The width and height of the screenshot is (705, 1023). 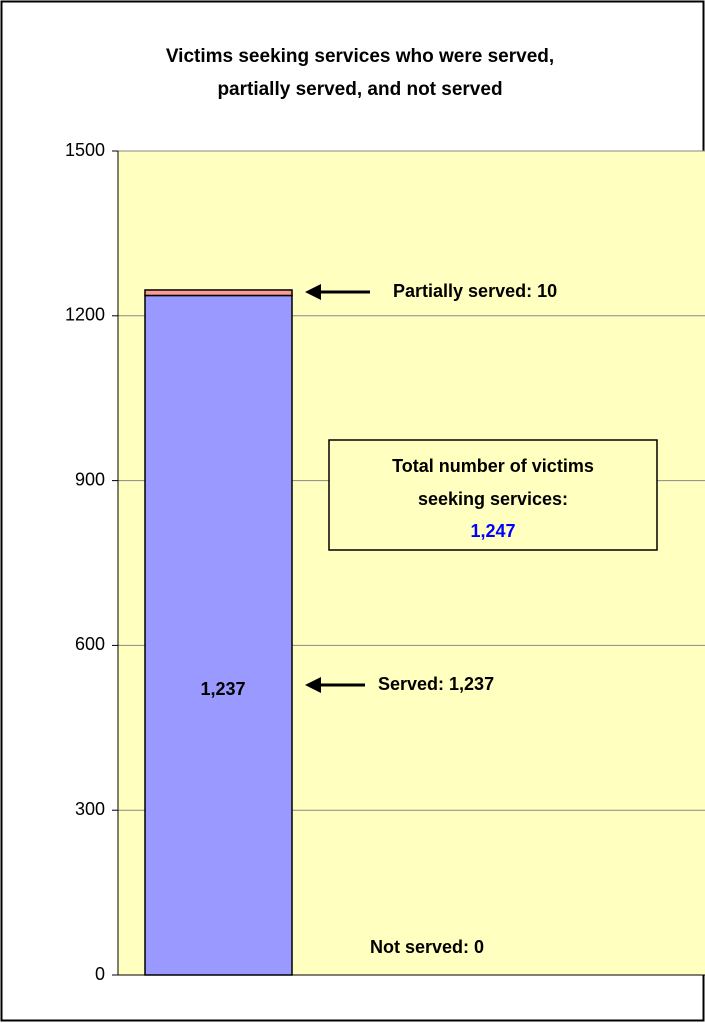 I want to click on y-tick-label: 0, so click(x=100, y=974).